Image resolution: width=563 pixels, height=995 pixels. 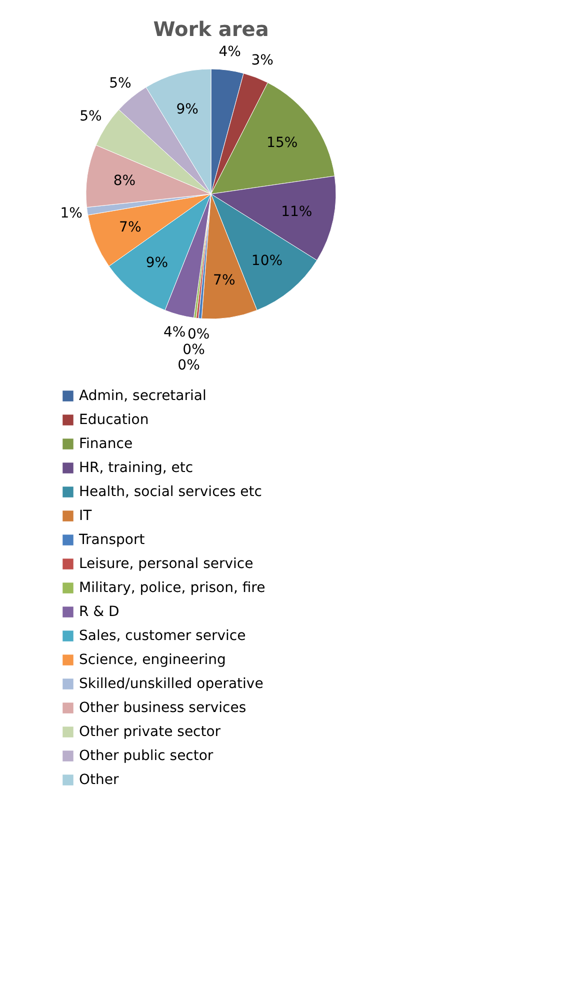 I want to click on legend-label: Skilled/unskilled operative, so click(x=171, y=684).